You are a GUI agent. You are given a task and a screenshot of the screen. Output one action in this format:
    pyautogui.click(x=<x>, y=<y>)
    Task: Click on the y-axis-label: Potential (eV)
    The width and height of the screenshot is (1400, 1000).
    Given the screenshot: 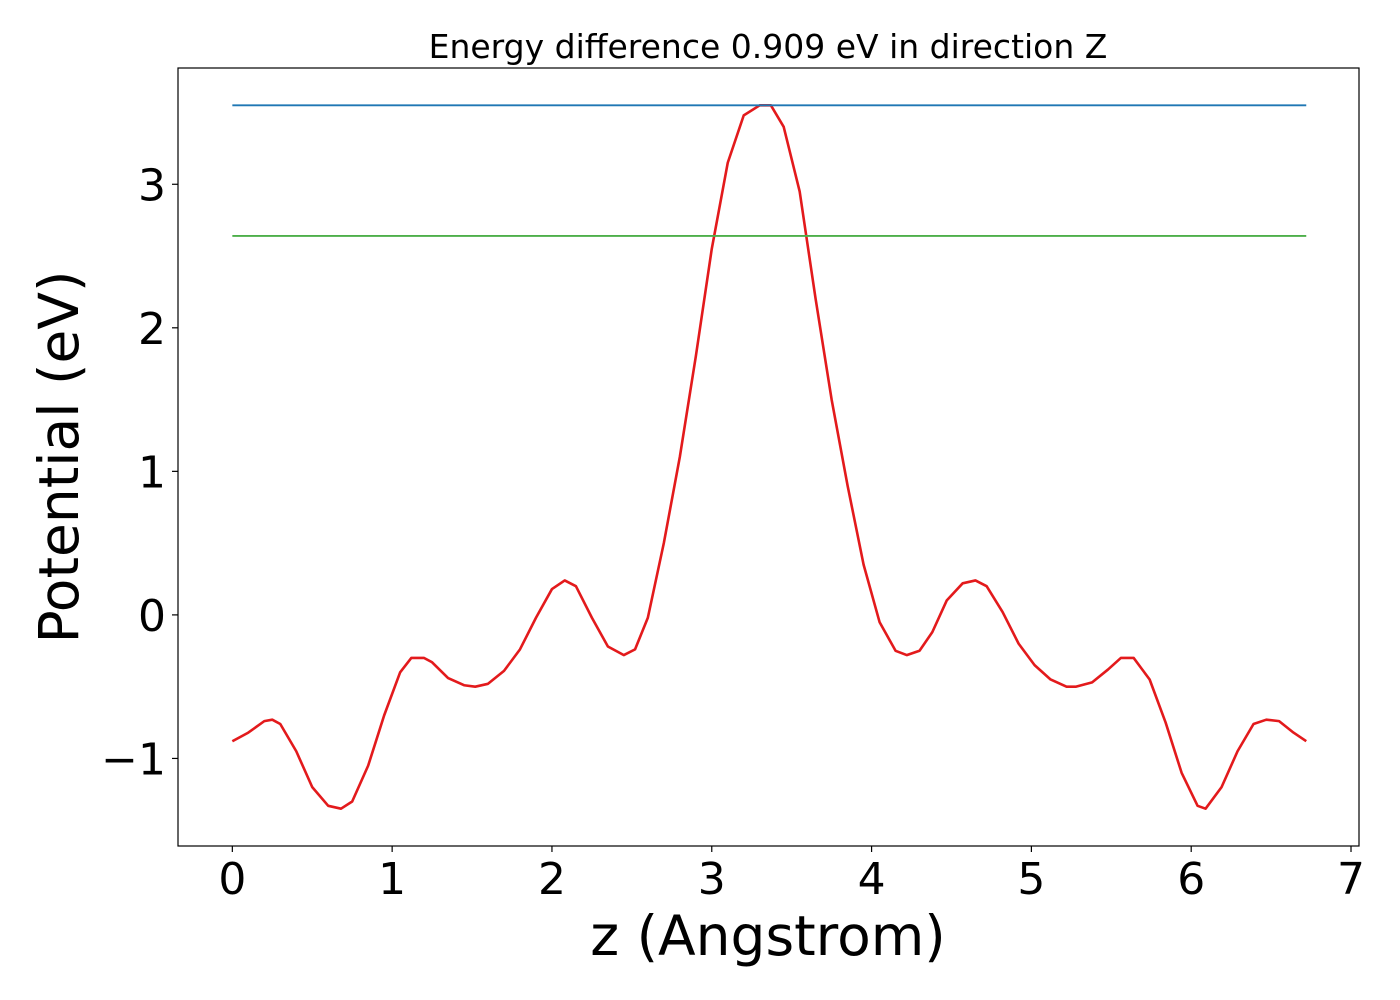 What is the action you would take?
    pyautogui.click(x=59, y=457)
    